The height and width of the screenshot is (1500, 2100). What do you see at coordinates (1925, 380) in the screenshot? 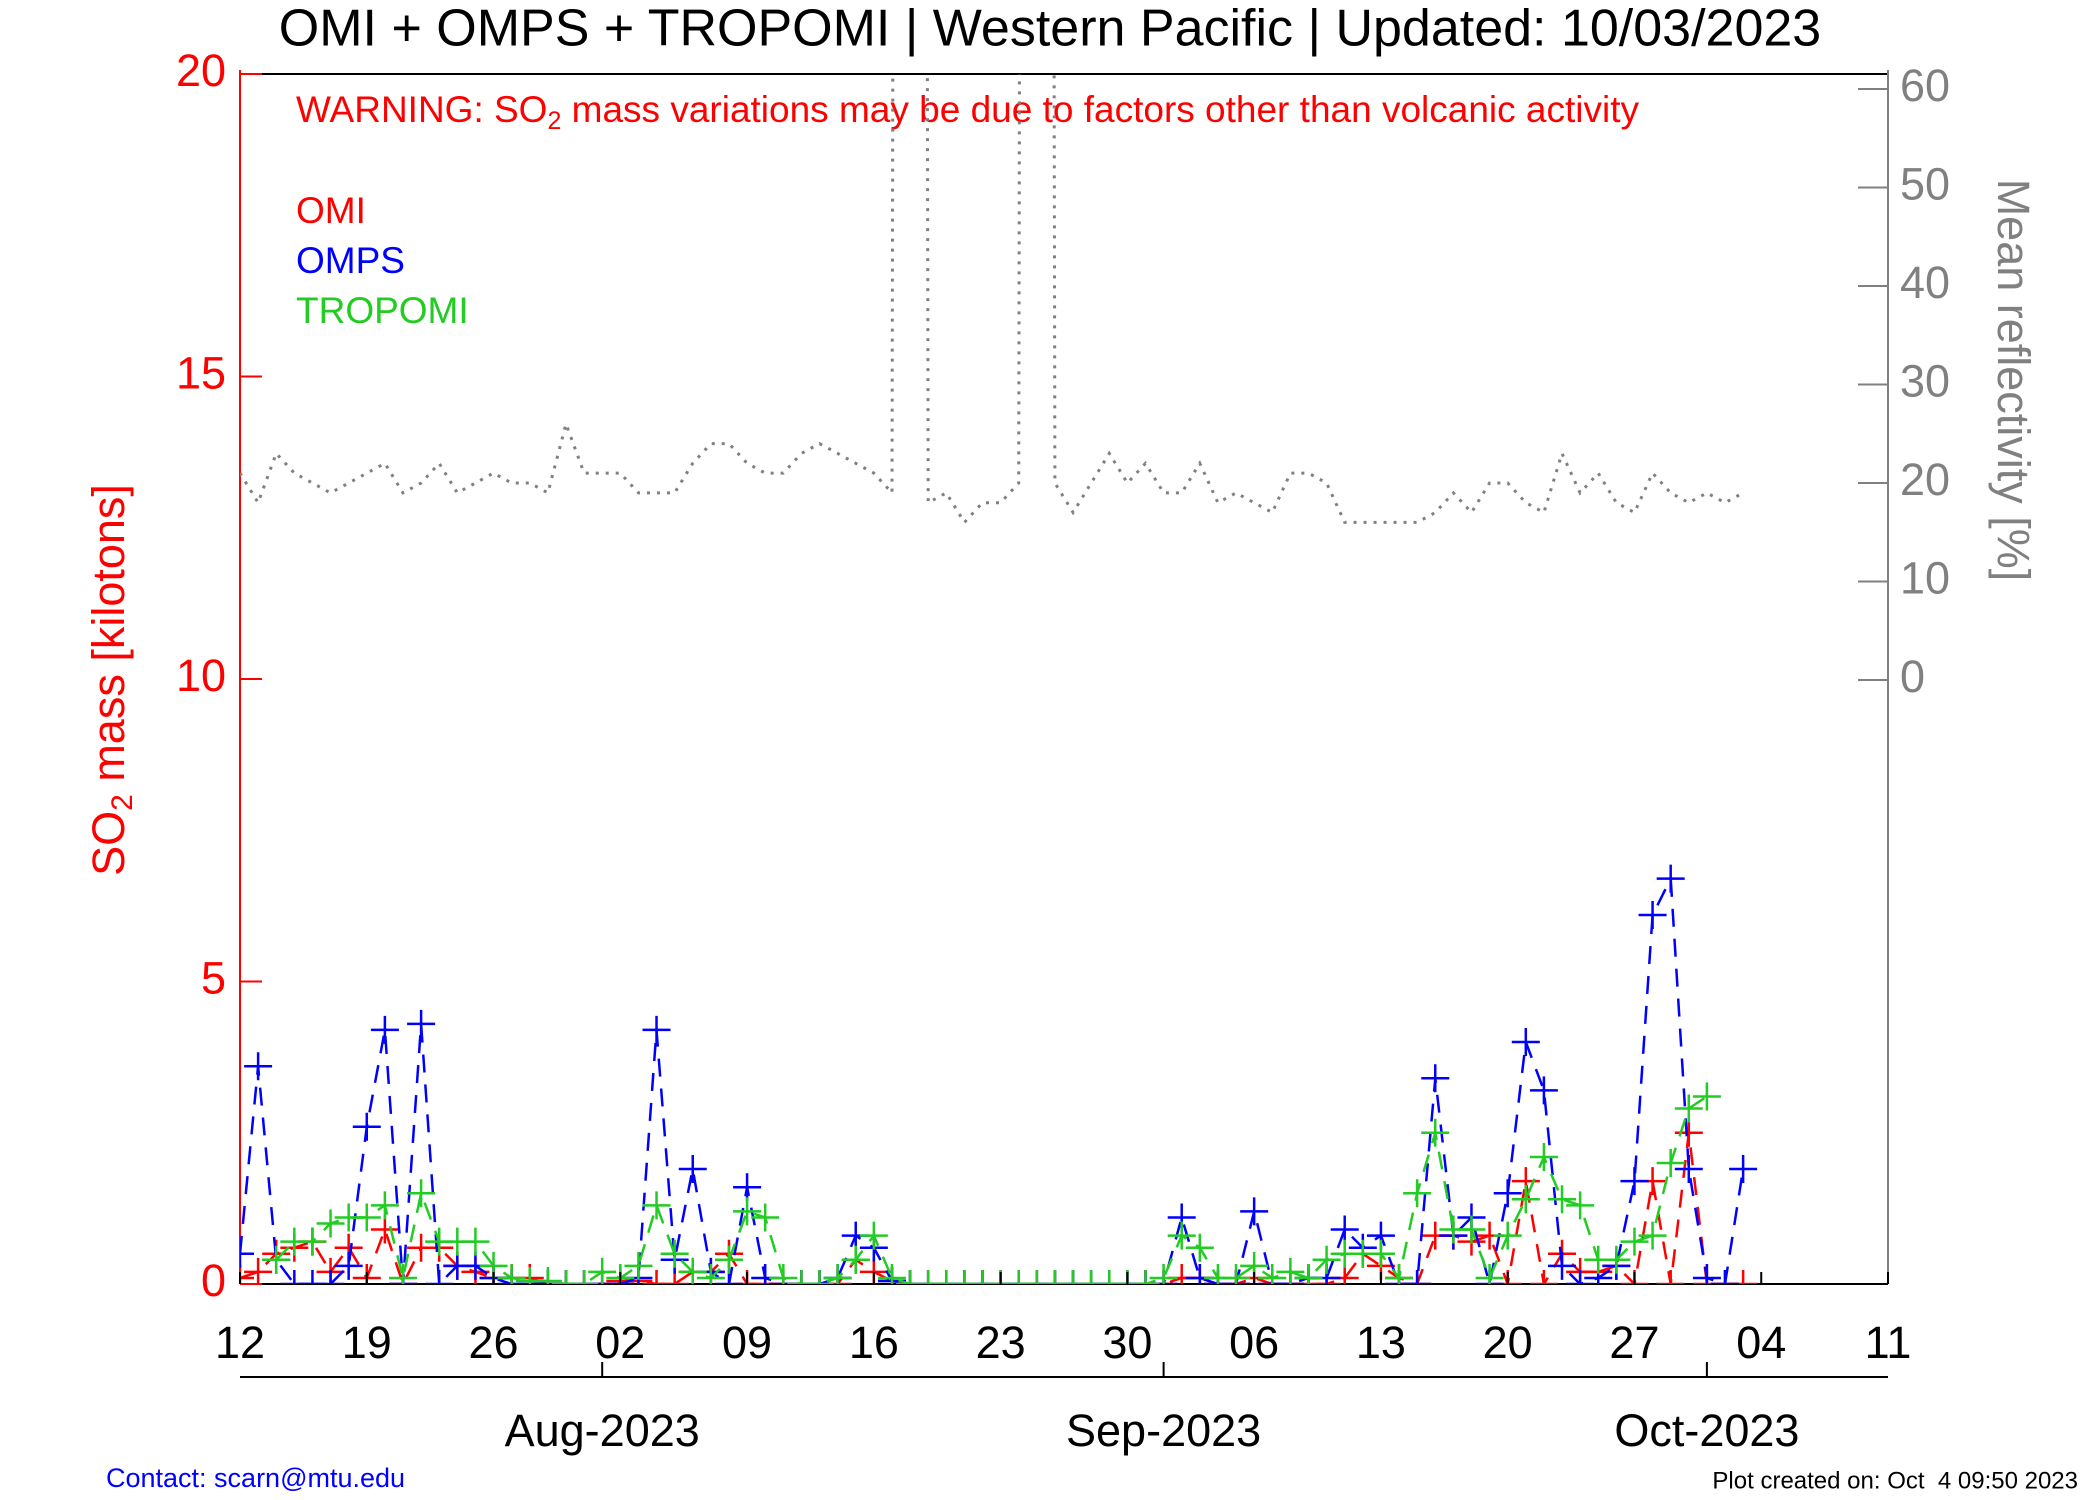
I see `y2-tick-label: 30` at bounding box center [1925, 380].